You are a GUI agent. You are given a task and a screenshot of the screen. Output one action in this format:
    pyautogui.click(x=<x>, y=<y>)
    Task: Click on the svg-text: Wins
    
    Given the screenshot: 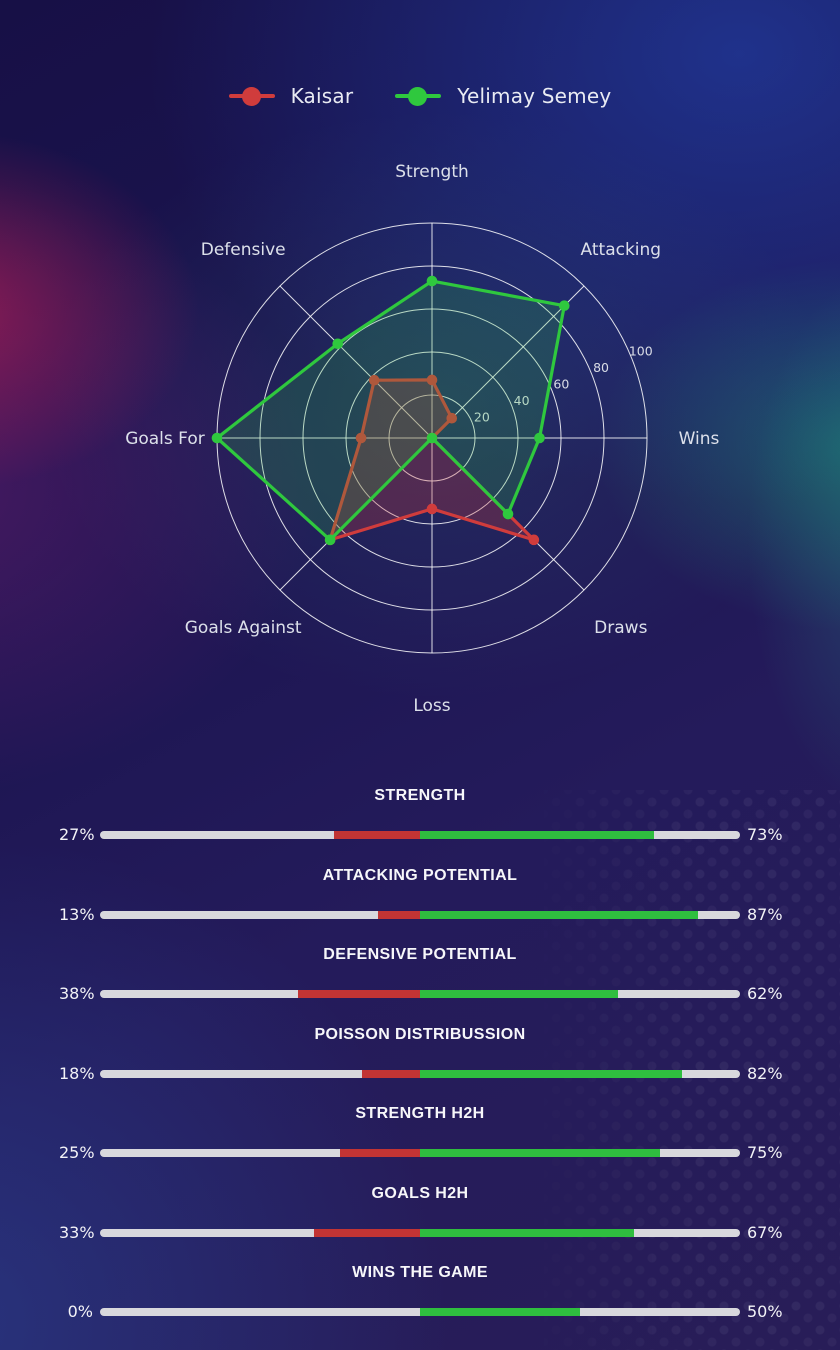 What is the action you would take?
    pyautogui.click(x=699, y=439)
    